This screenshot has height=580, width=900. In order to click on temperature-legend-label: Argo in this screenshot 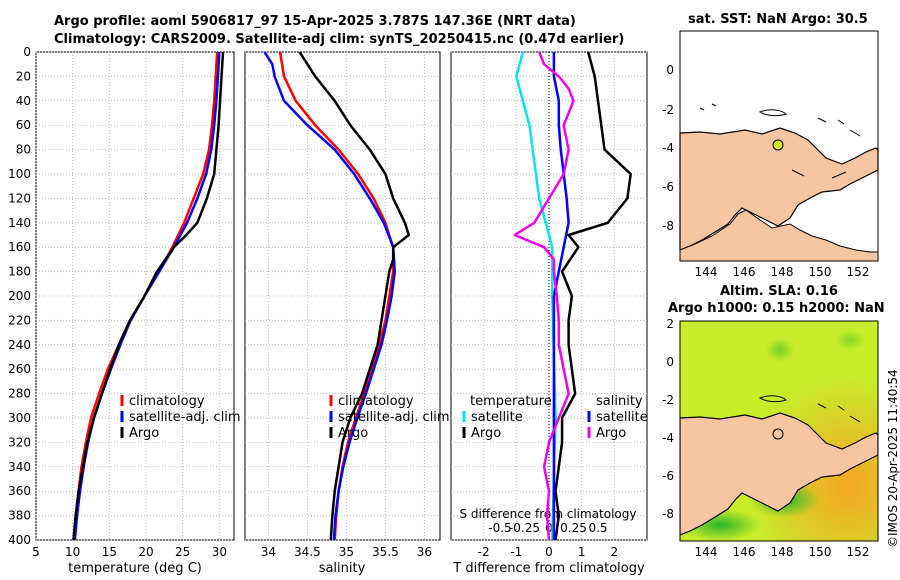, I will do `click(144, 433)`.